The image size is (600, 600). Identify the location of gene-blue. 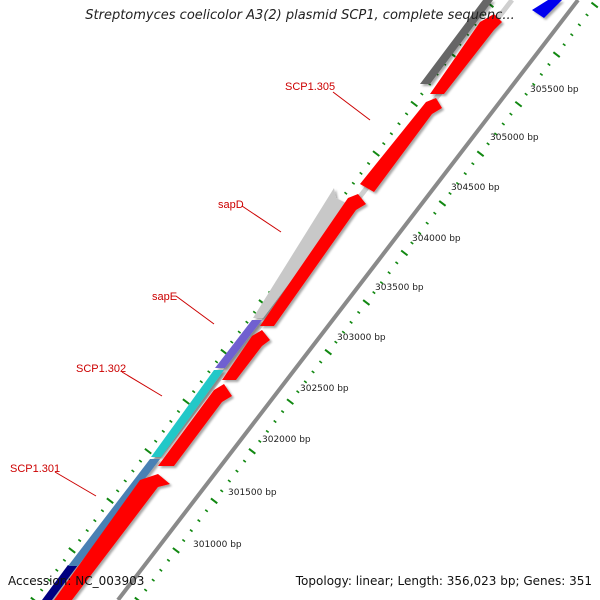
(547, 9).